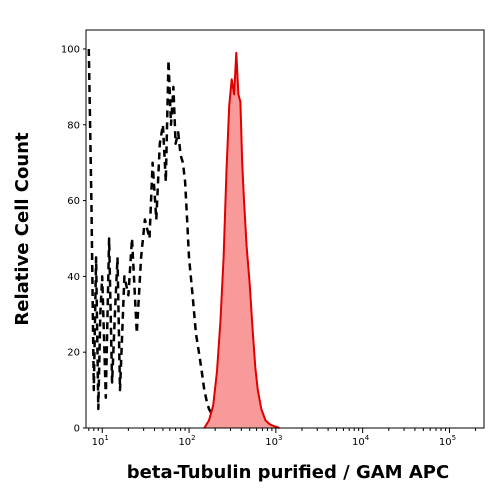 The image size is (500, 496). Describe the element at coordinates (73, 201) in the screenshot. I see `y-tick-label: 60` at that location.